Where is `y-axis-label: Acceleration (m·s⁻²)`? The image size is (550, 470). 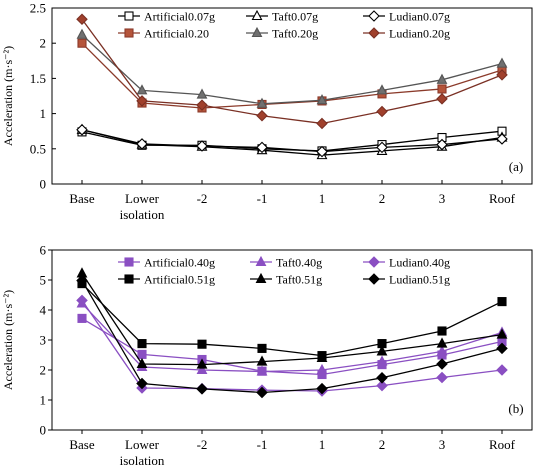 y-axis-label: Acceleration (m·s⁻²) is located at coordinates (8, 340).